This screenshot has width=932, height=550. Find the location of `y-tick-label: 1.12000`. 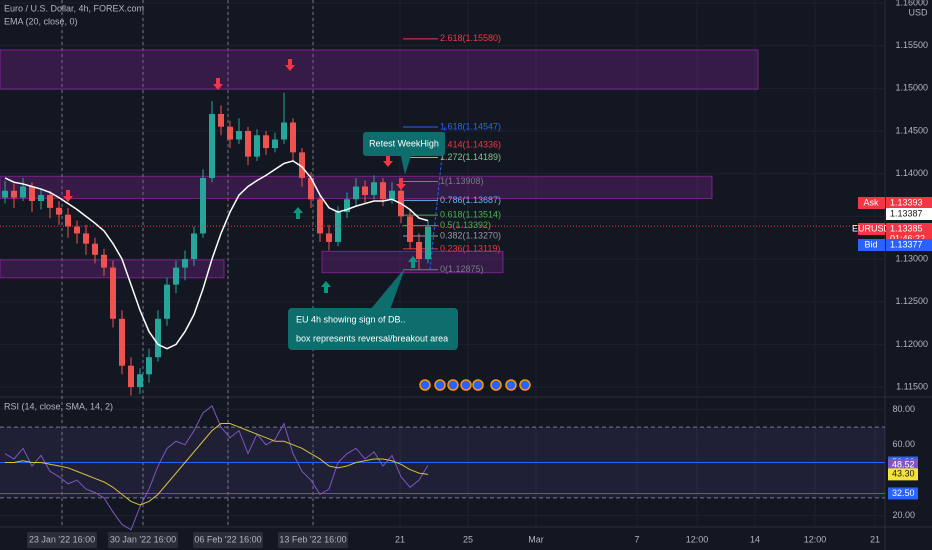

y-tick-label: 1.12000 is located at coordinates (911, 344).